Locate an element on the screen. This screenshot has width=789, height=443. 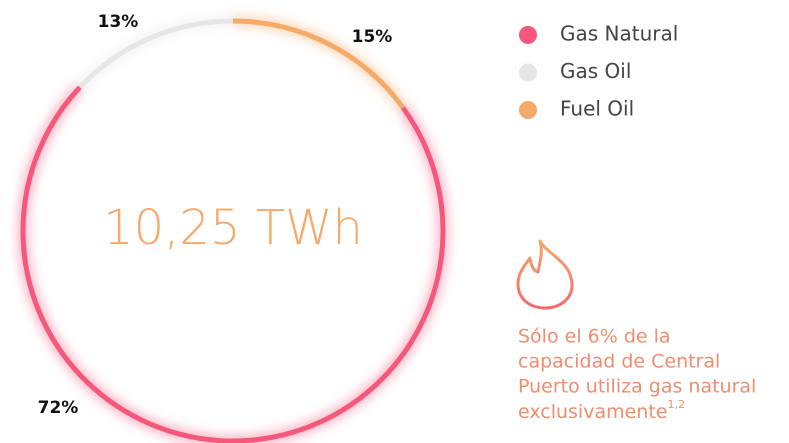
value-label: 72% is located at coordinates (58, 408).